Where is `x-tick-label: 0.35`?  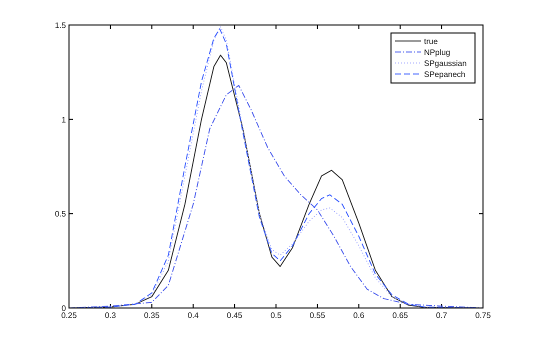 x-tick-label: 0.35 is located at coordinates (152, 315).